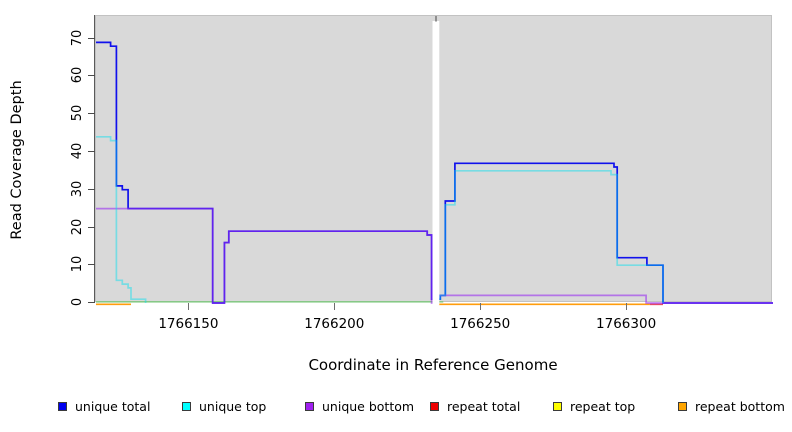 The image size is (792, 432). Describe the element at coordinates (682, 406) in the screenshot. I see `legend-swatch-repeat-bottom` at that location.